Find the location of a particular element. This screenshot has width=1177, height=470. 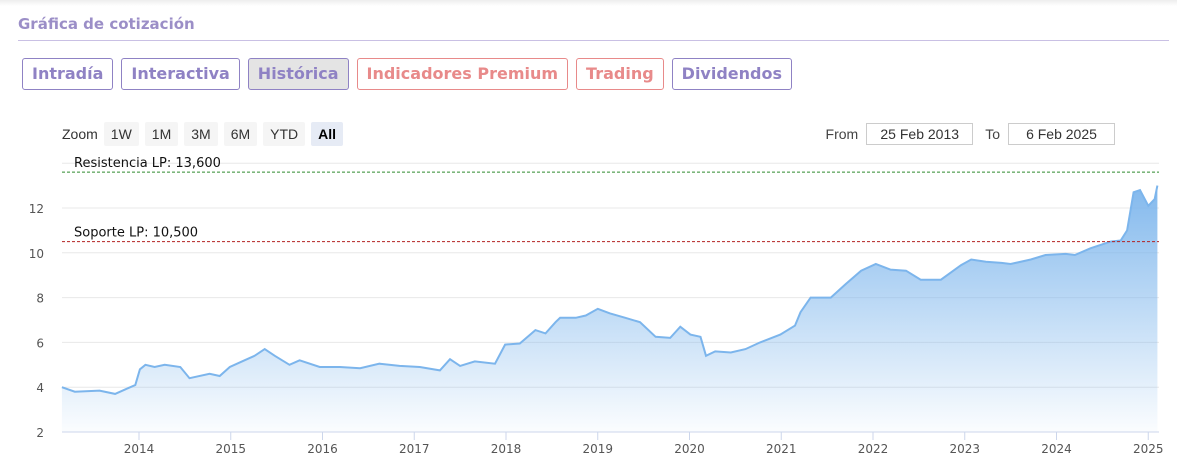

x-tick-label: 2016 is located at coordinates (322, 449).